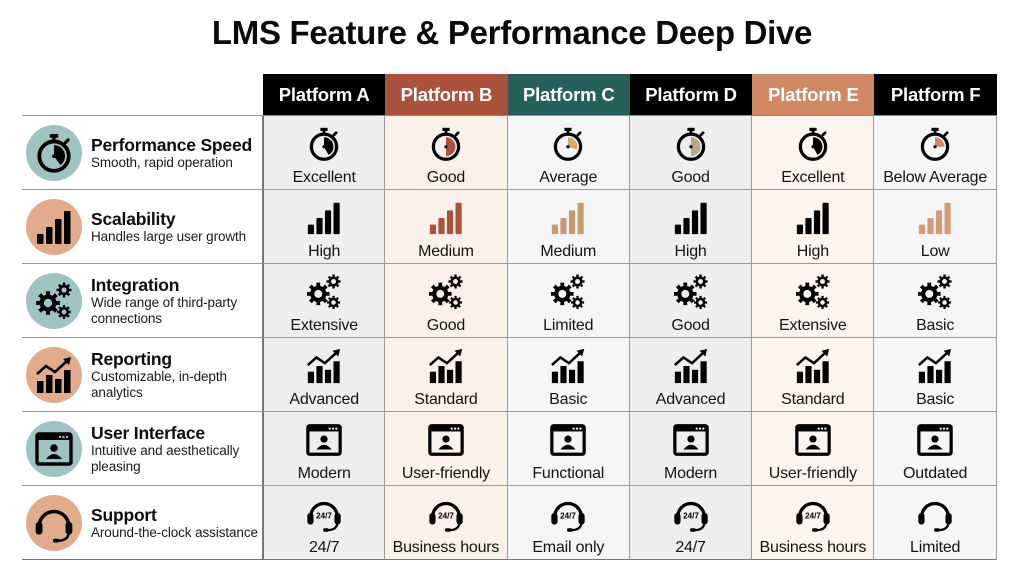  I want to click on rating-cell: Below Average, so click(935, 153).